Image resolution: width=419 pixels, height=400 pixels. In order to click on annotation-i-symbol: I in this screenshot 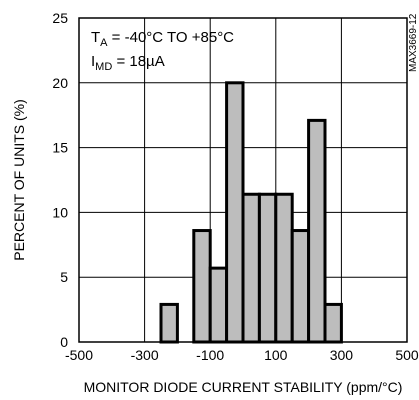, I will do `click(93, 61)`.